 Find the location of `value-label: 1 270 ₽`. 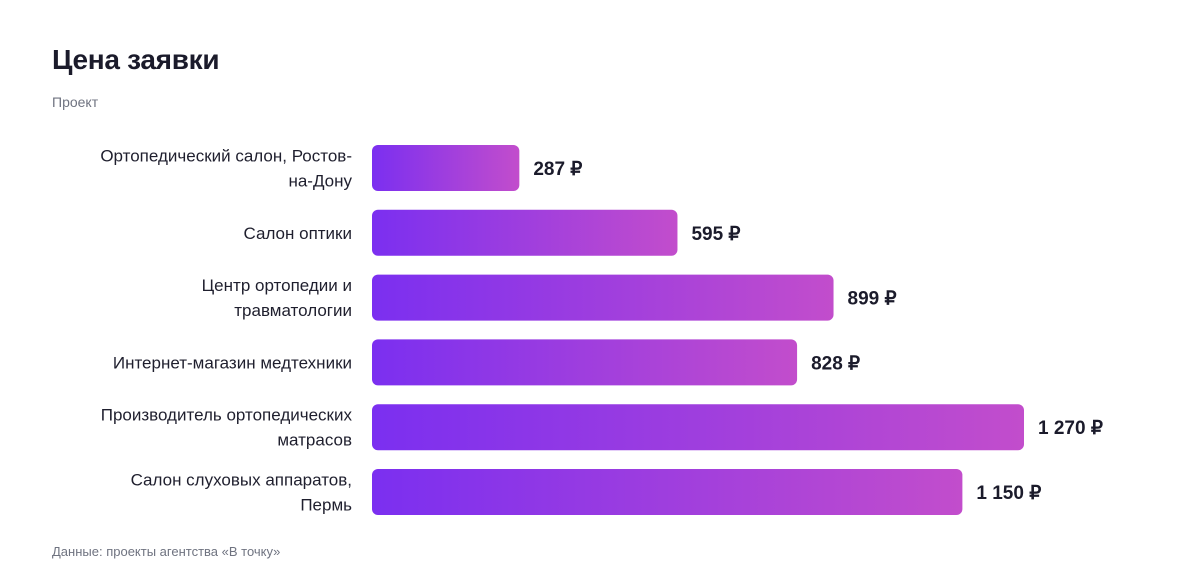

value-label: 1 270 ₽ is located at coordinates (1070, 428).